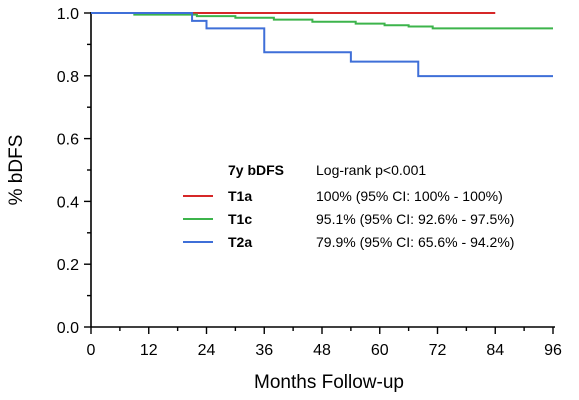 The image size is (579, 400). What do you see at coordinates (415, 219) in the screenshot?
I see `legend-text-t1c: 95.1% (95% CI: 92.6% - 97.5%)` at bounding box center [415, 219].